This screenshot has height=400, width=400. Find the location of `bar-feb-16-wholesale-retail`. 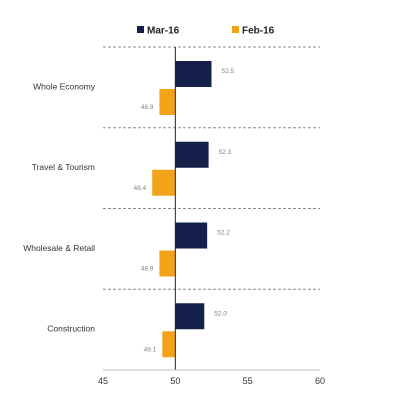

bar-feb-16-wholesale-retail is located at coordinates (167, 263).